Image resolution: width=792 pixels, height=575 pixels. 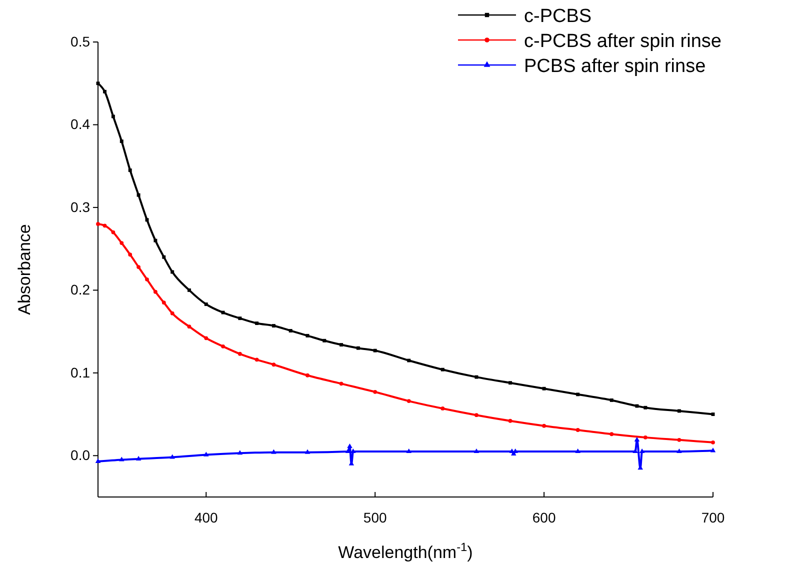 What do you see at coordinates (405, 551) in the screenshot?
I see `x-axis-title: Wavelength(nm$^{-1}$)` at bounding box center [405, 551].